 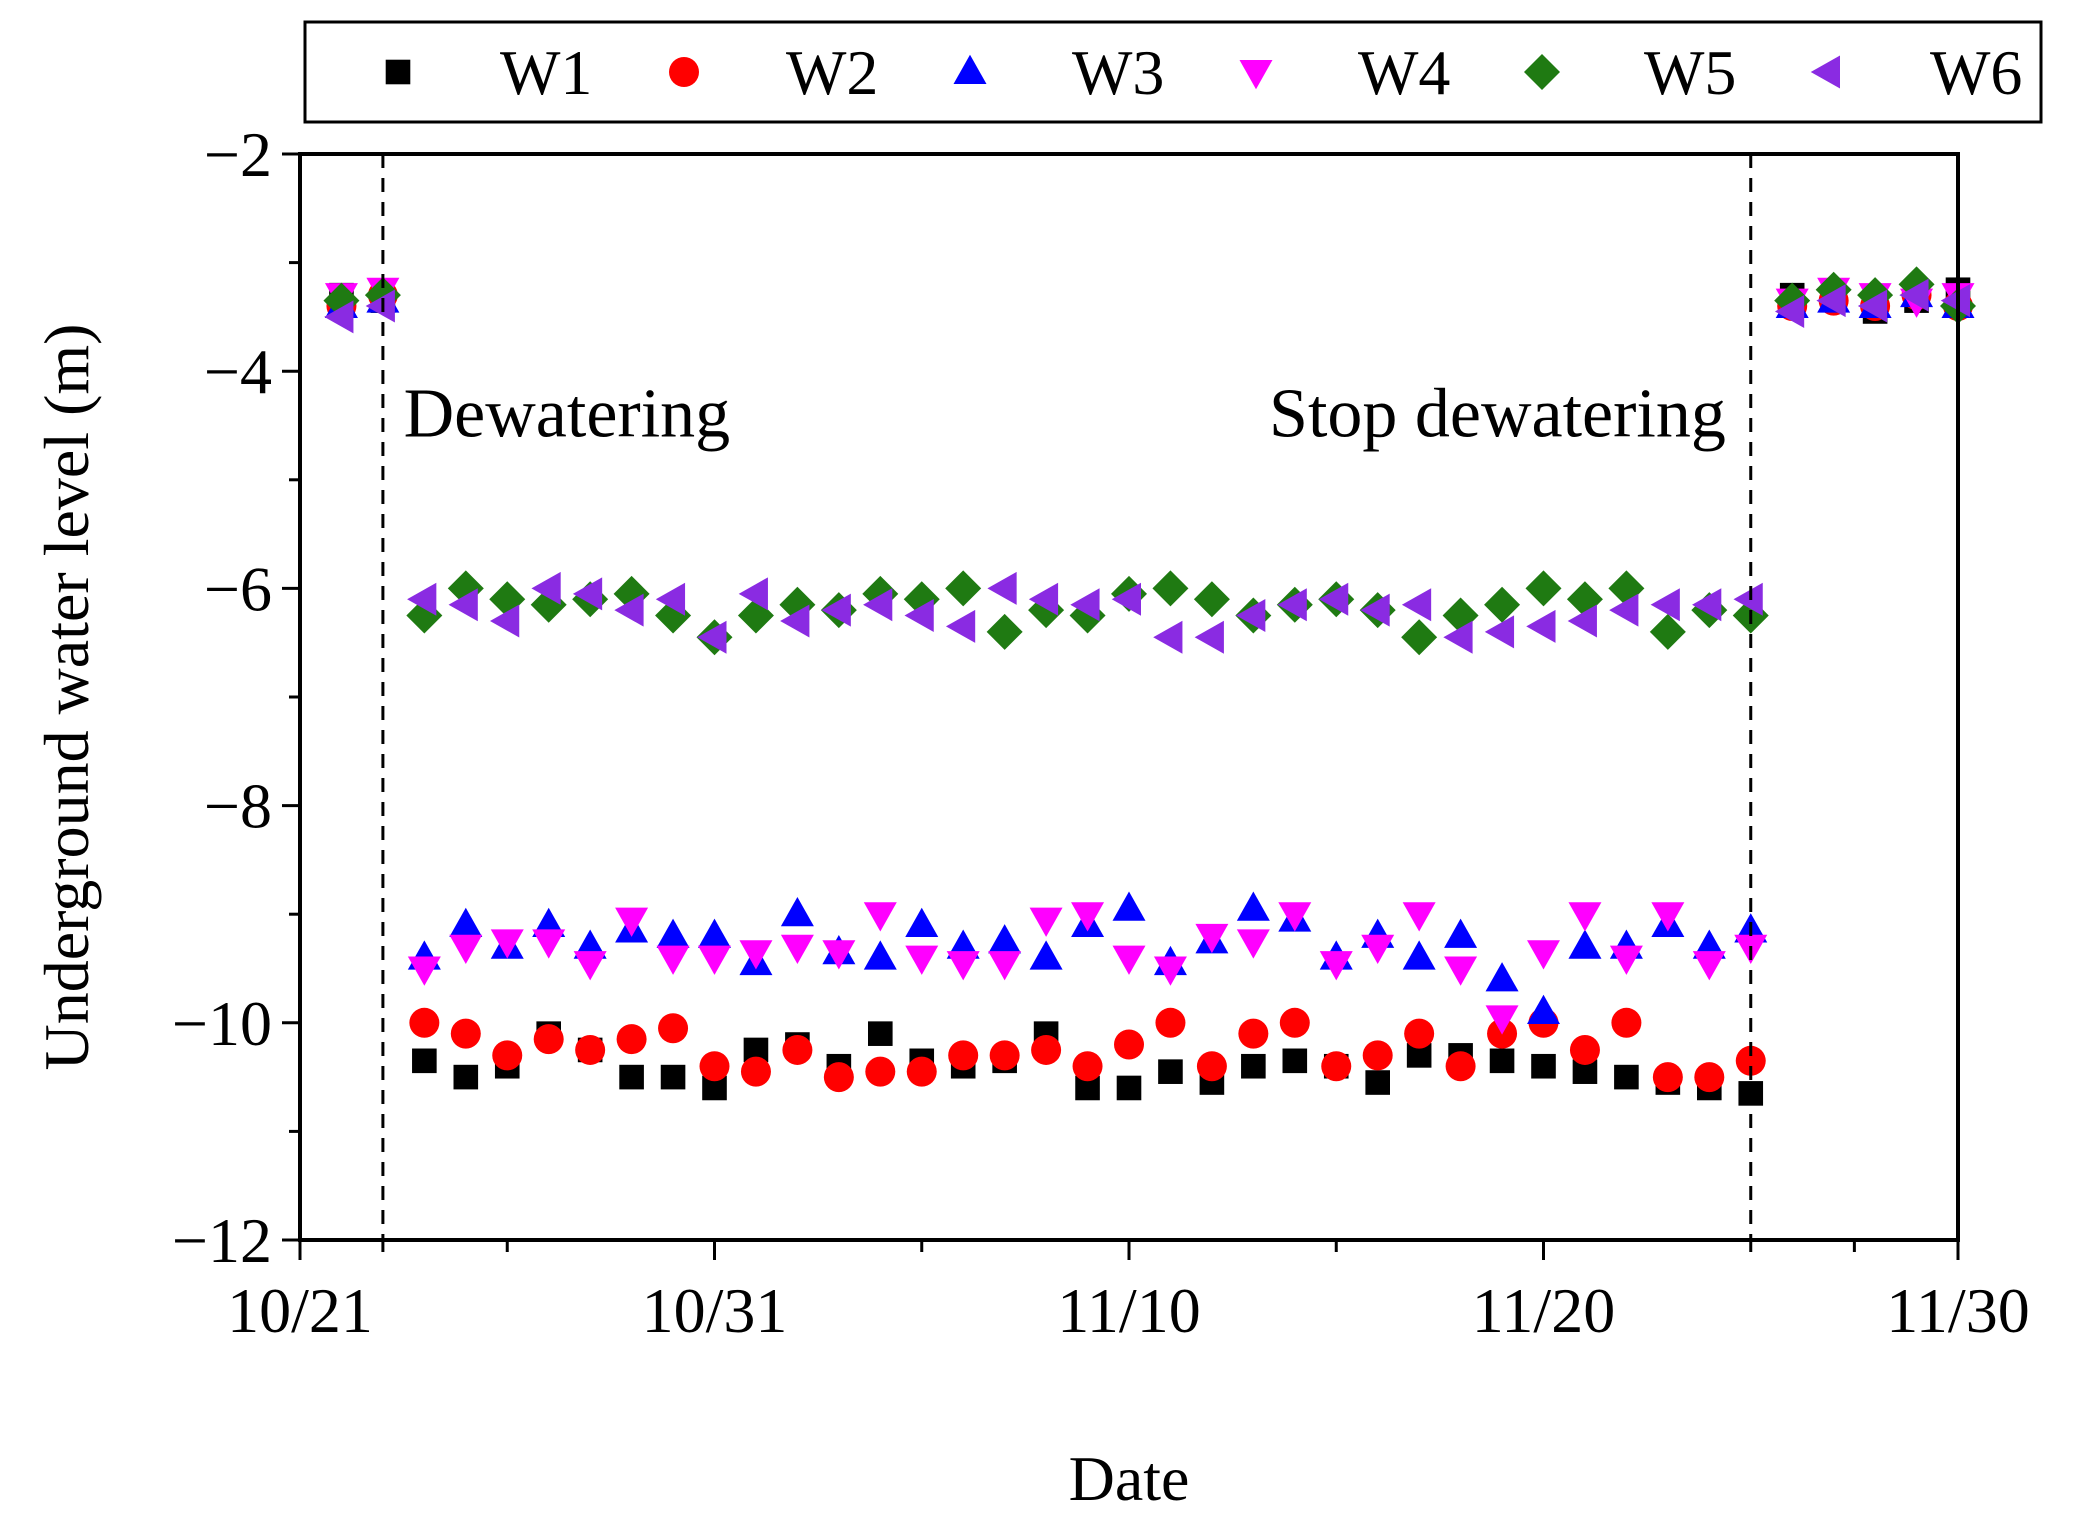 I want to click on legend: W1 W2 W3 W4 W5 W6, so click(x=1173, y=72).